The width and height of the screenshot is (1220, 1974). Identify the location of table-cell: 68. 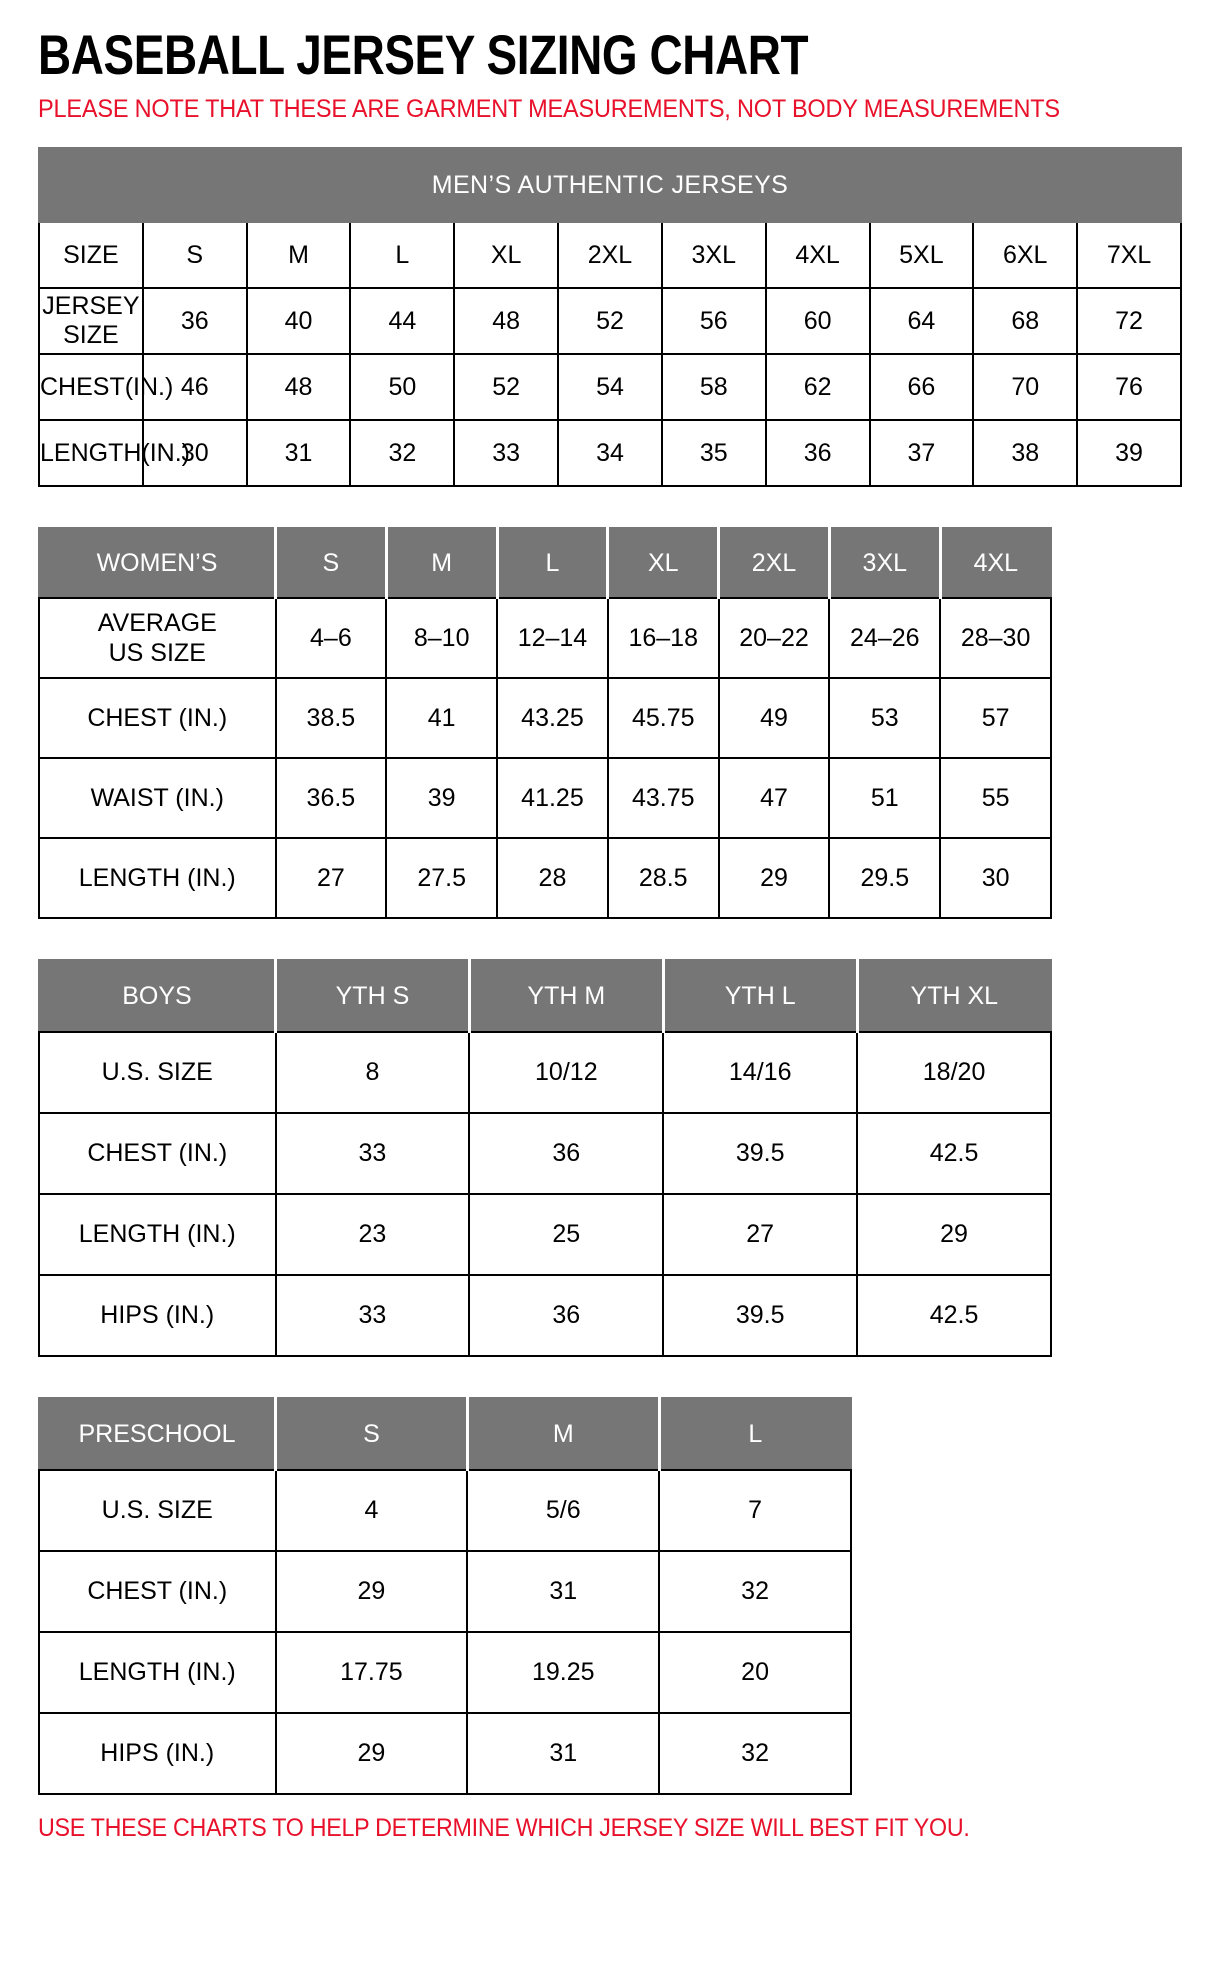
(1025, 321).